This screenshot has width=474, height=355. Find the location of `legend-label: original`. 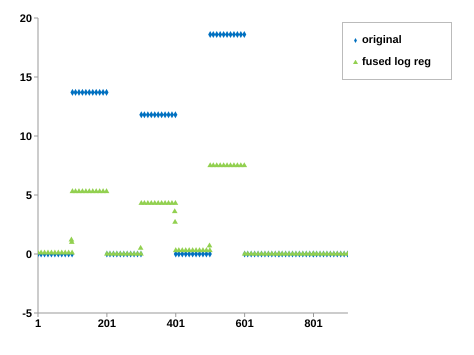

legend-label: original is located at coordinates (382, 40).